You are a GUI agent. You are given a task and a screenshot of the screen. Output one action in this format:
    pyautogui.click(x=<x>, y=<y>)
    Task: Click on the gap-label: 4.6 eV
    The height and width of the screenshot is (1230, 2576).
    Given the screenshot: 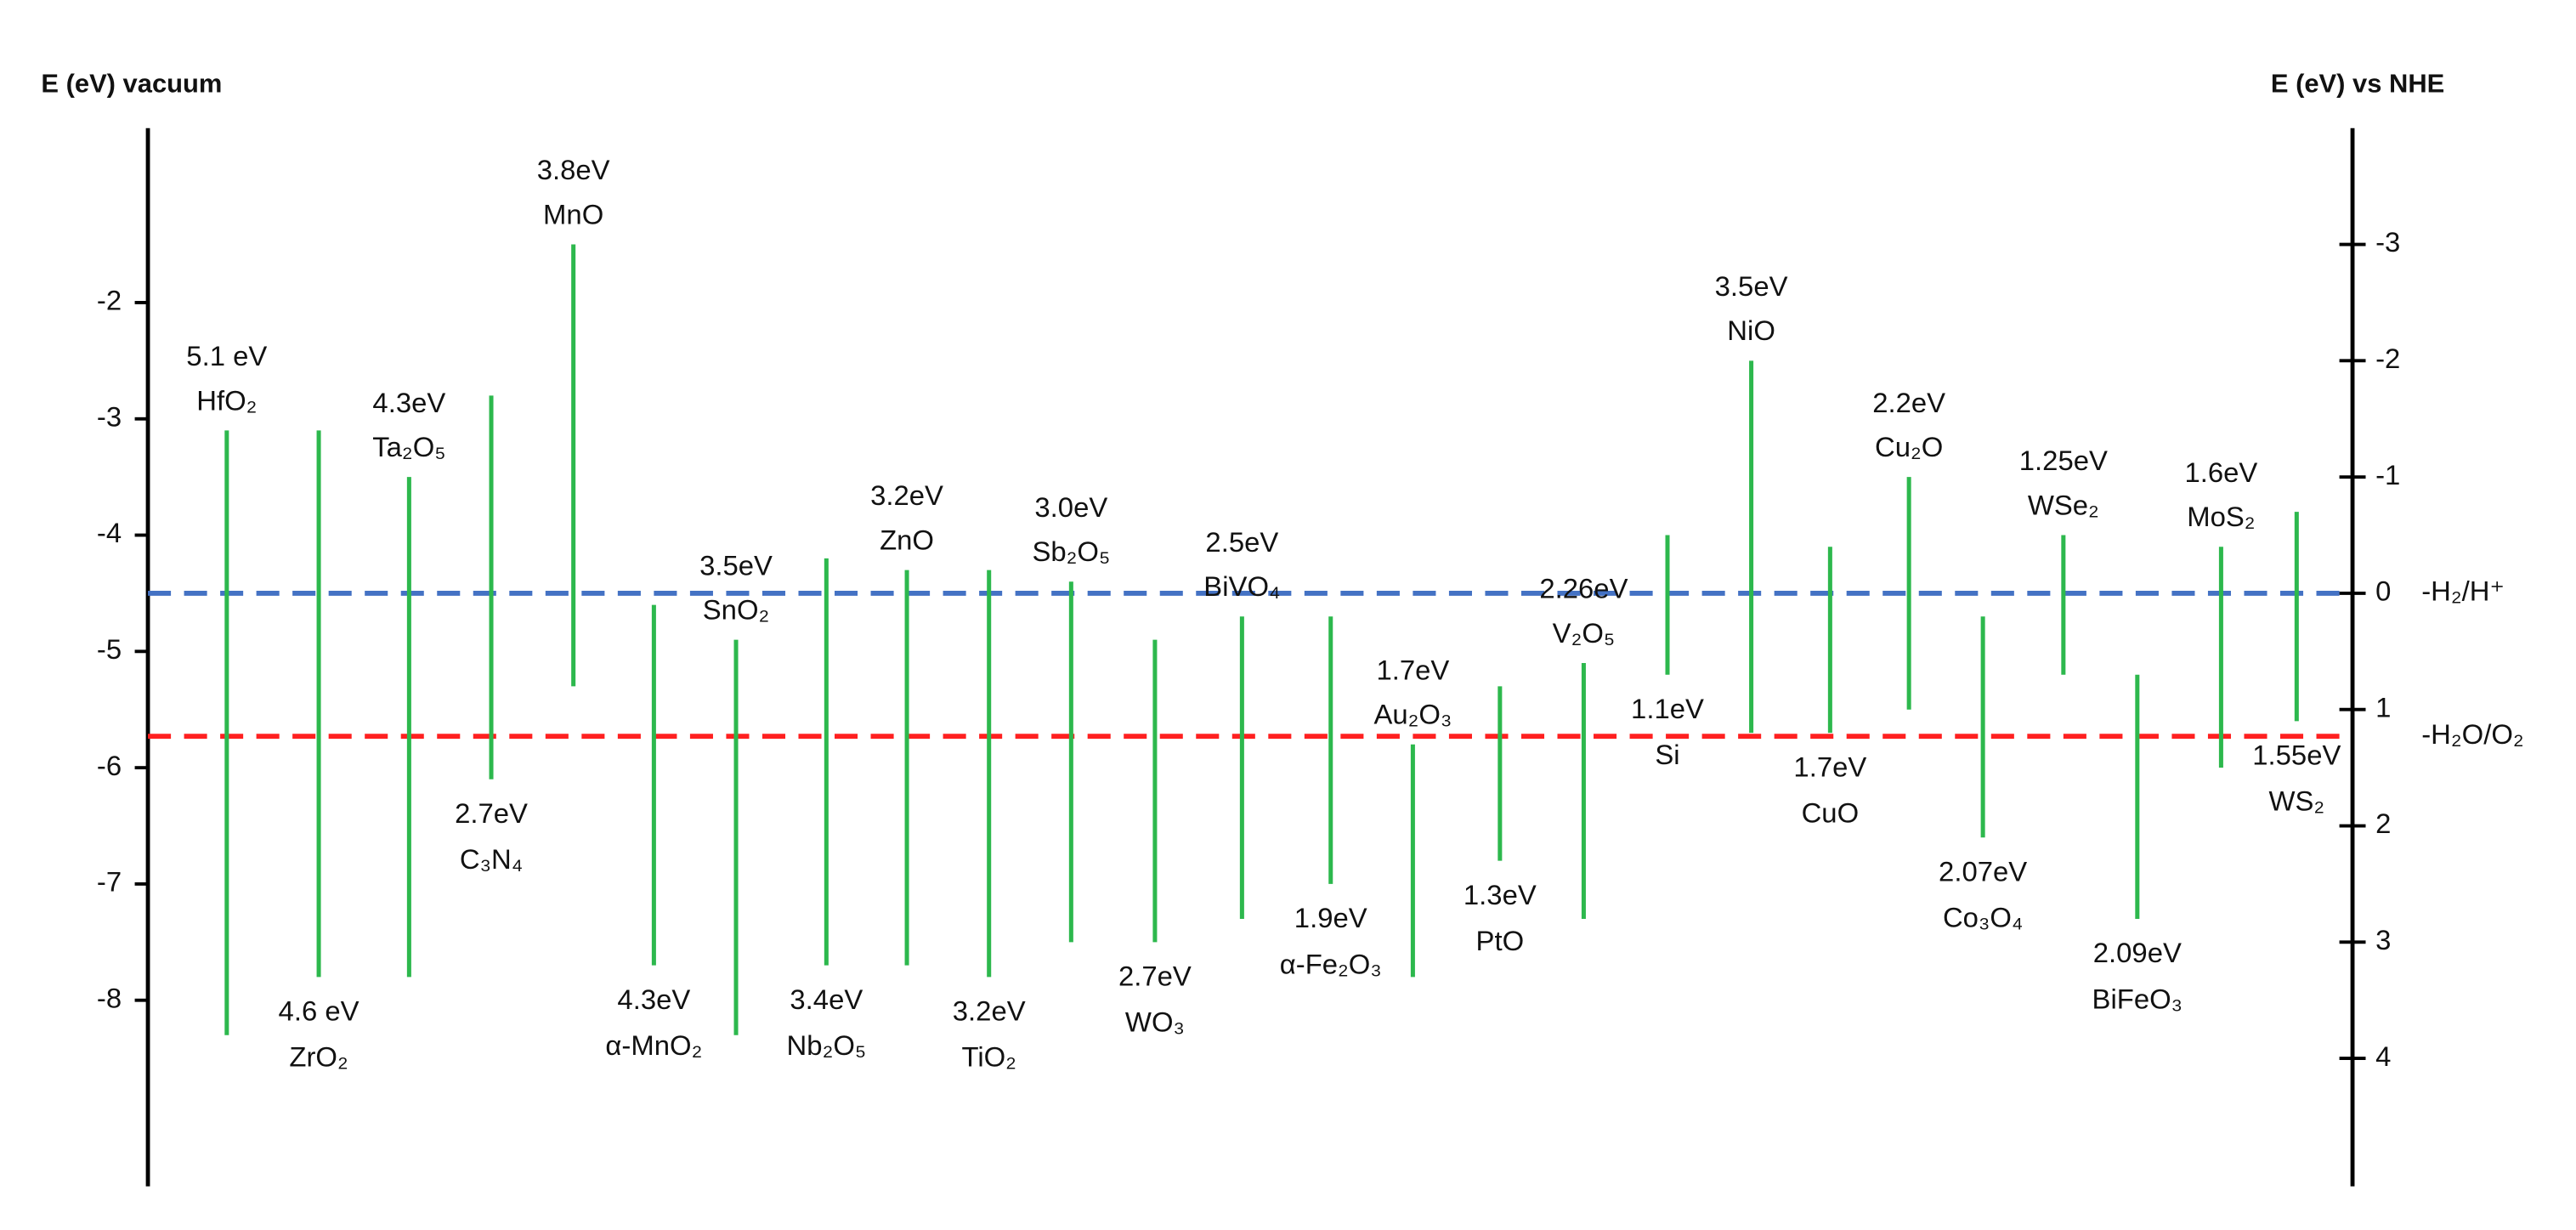 What is the action you would take?
    pyautogui.click(x=319, y=1011)
    